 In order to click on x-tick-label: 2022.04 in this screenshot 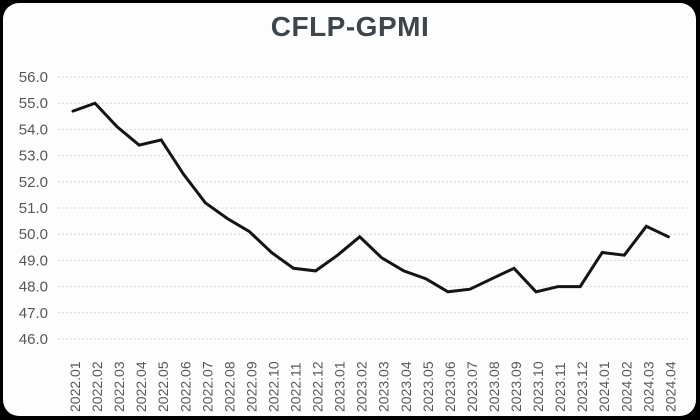, I will do `click(141, 386)`.